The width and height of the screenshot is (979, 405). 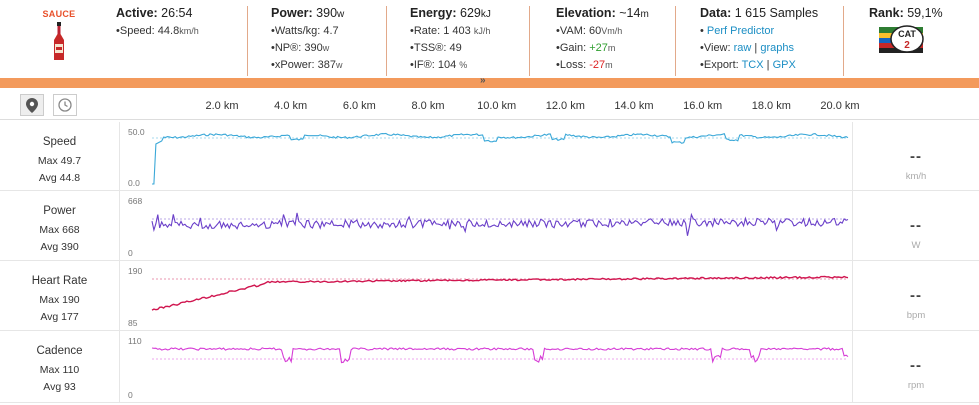 I want to click on time-axis-button, so click(x=65, y=105).